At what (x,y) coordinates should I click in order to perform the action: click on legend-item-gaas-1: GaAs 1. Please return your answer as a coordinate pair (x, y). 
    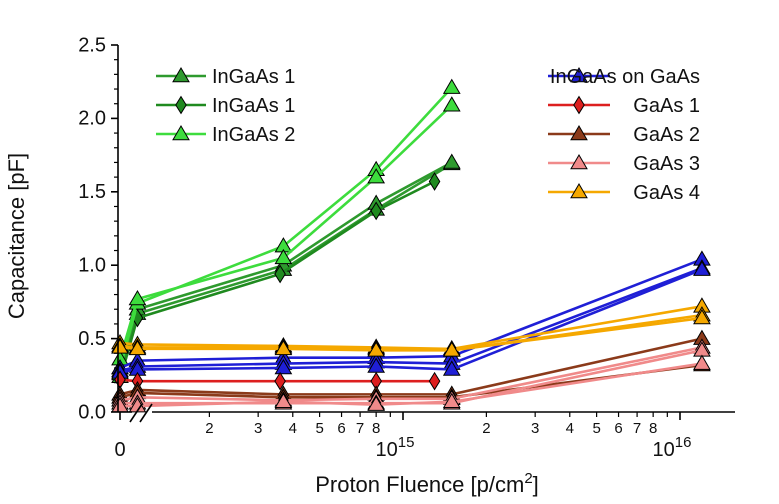
    Looking at the image, I should click on (624, 106).